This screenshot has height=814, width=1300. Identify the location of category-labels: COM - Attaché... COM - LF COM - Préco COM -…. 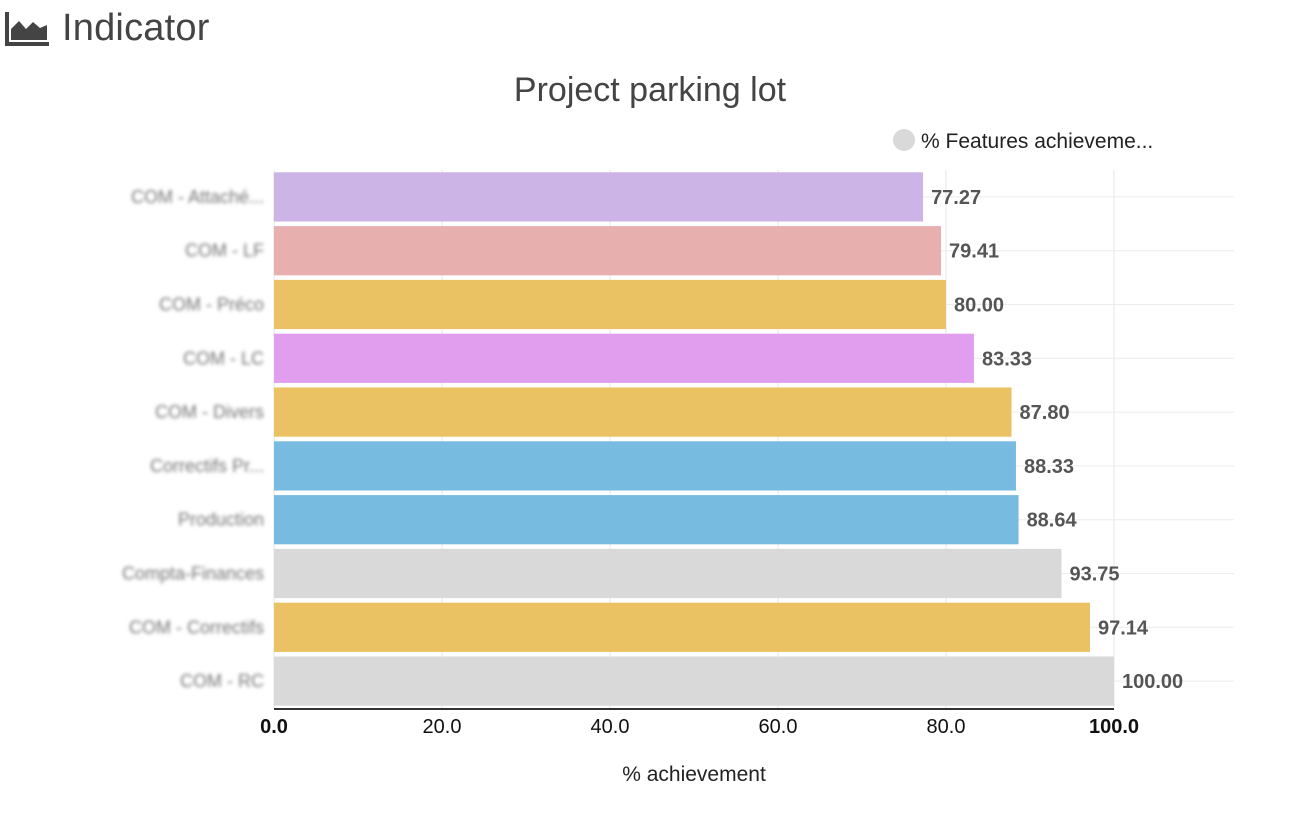
(193, 439).